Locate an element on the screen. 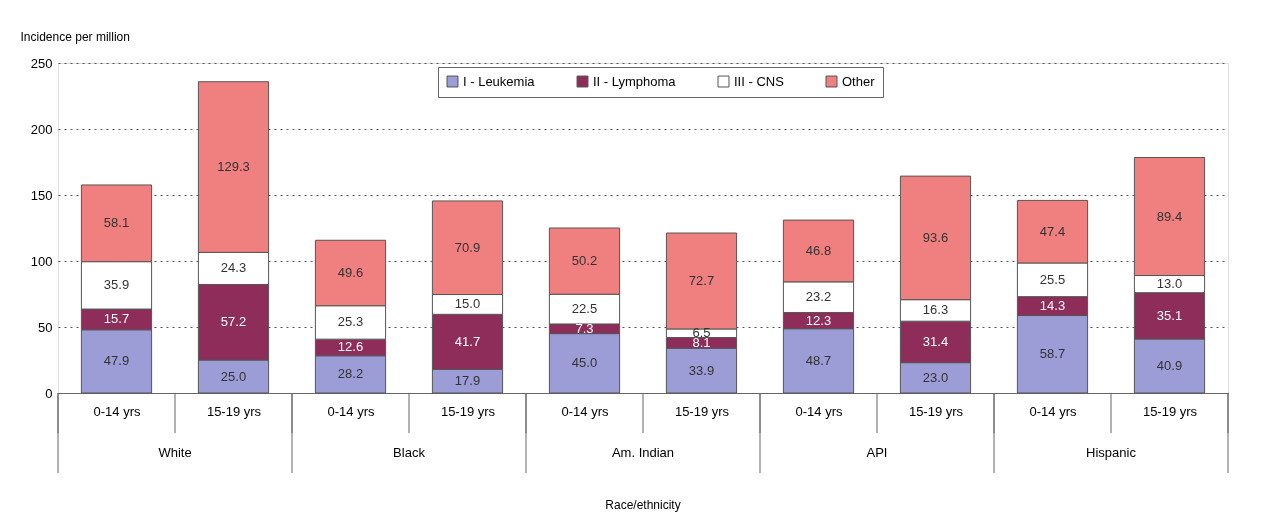 Image resolution: width=1275 pixels, height=528 pixels. data-label: 72.7 is located at coordinates (701, 280).